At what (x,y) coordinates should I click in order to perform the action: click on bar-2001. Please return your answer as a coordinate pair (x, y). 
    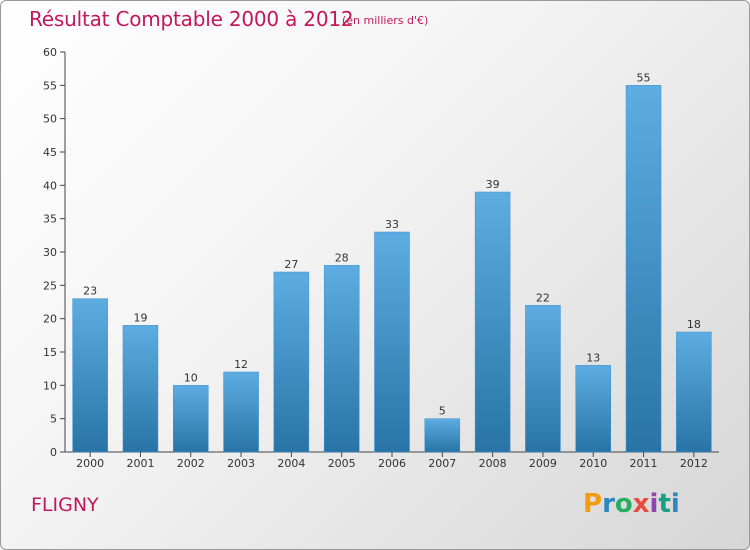
    Looking at the image, I should click on (140, 389).